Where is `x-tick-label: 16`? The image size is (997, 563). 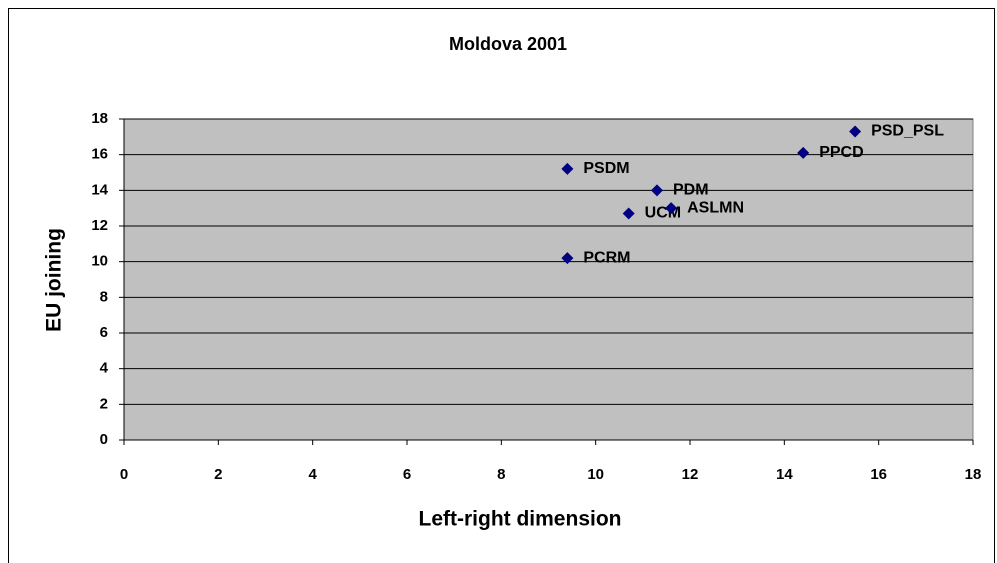
x-tick-label: 16 is located at coordinates (878, 474).